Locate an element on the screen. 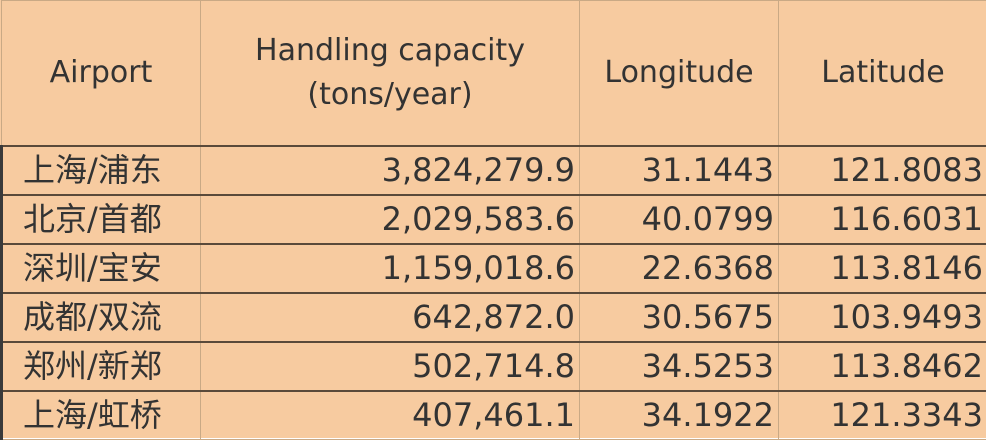 Image resolution: width=986 pixels, height=440 pixels. table-row: 上海/虹桥 407,461.1 34.1922 121.3343 is located at coordinates (494, 415).